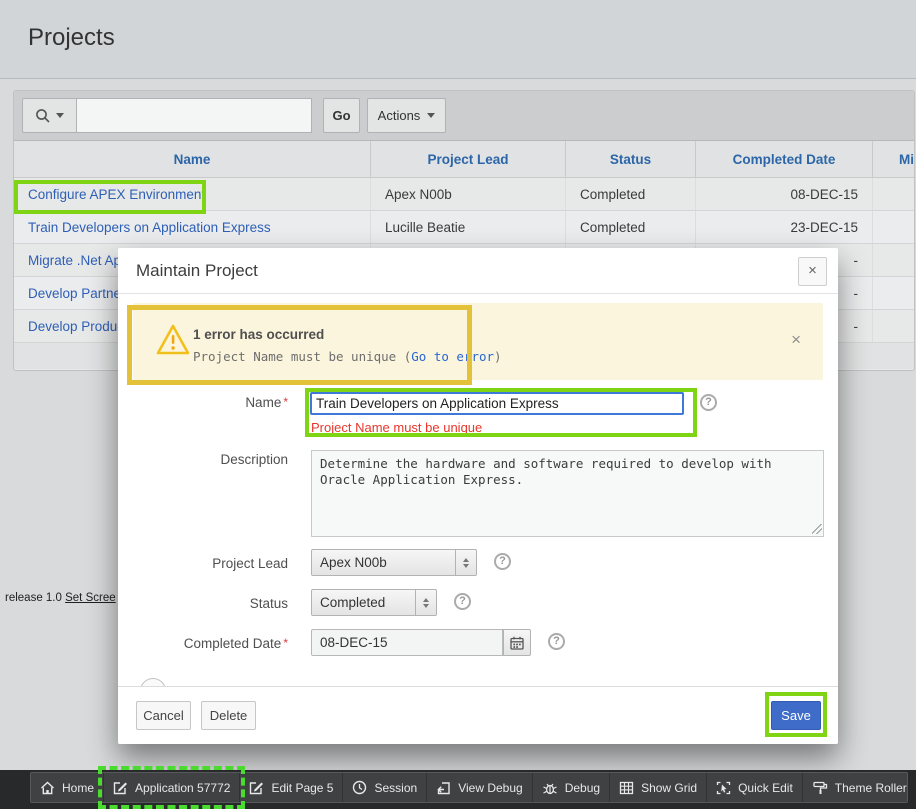 The width and height of the screenshot is (916, 809). Describe the element at coordinates (232, 643) in the screenshot. I see `completed-date-label-text: Completed Date` at that location.